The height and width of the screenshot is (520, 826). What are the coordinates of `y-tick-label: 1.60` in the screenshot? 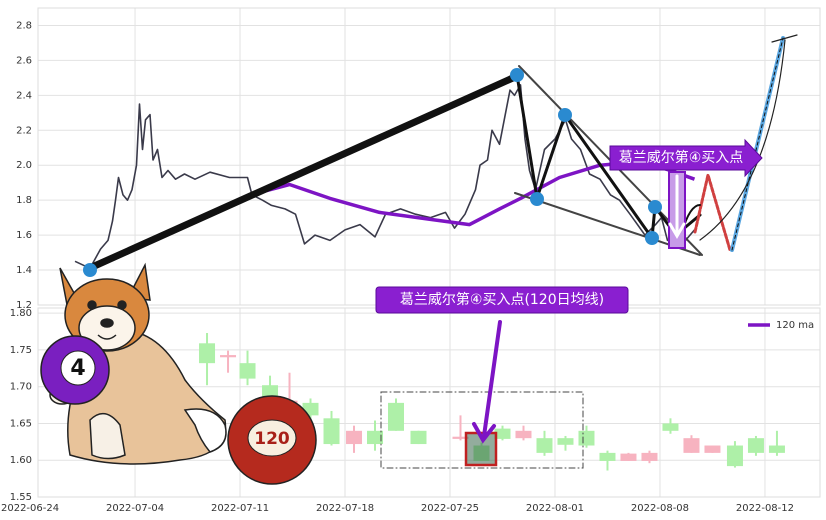 It's located at (21, 460).